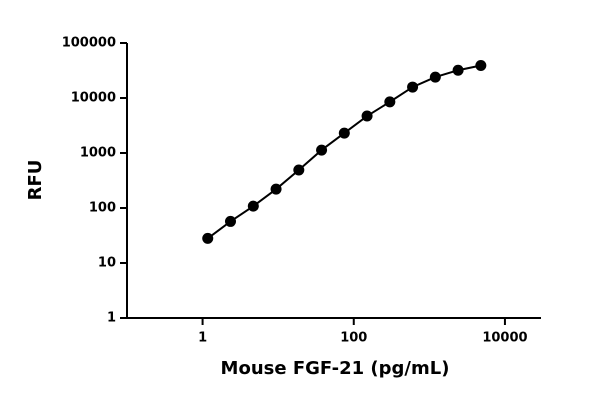  What do you see at coordinates (335, 368) in the screenshot?
I see `x-axis-title: Mouse FGF-21 (pg/mL)` at bounding box center [335, 368].